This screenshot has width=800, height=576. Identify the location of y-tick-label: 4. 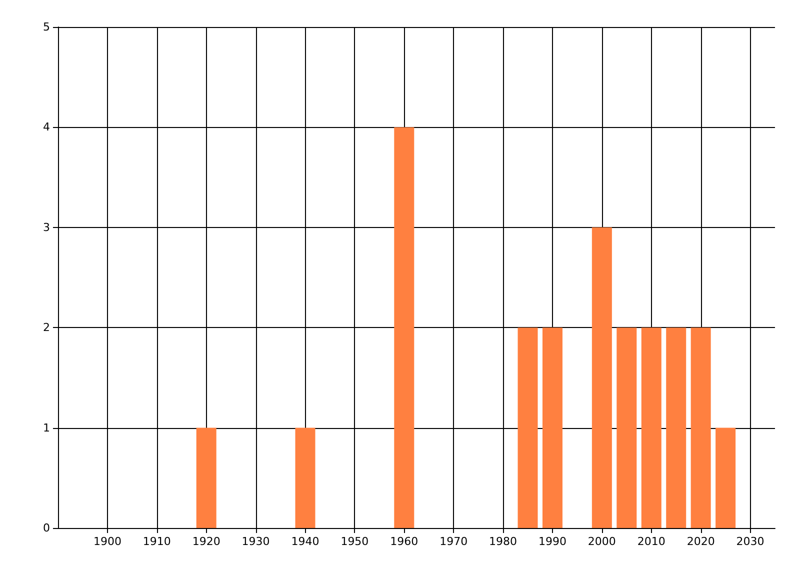
(46, 127).